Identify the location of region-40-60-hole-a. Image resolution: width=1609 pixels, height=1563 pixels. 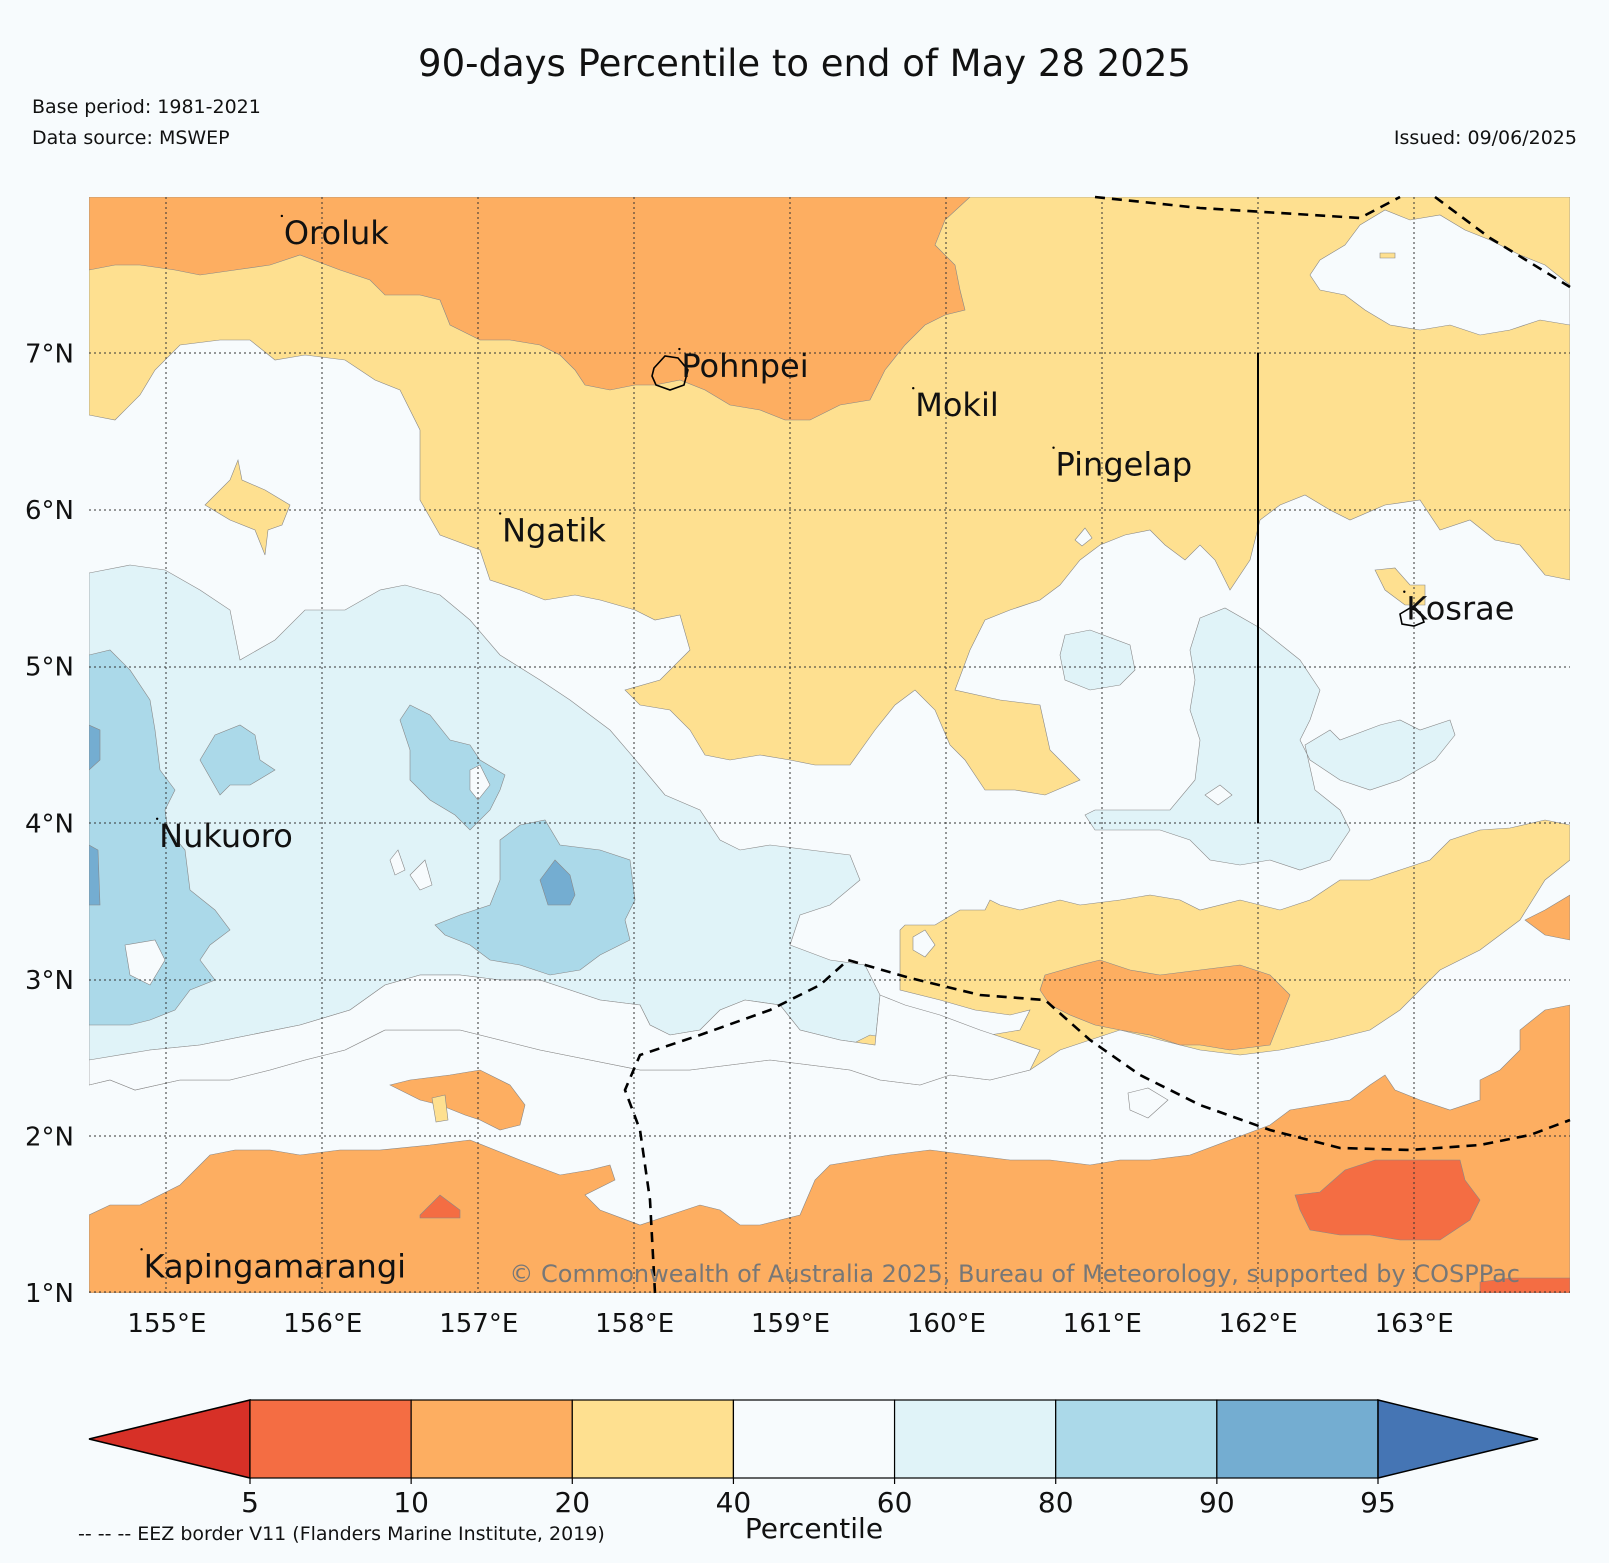
(1218, 795).